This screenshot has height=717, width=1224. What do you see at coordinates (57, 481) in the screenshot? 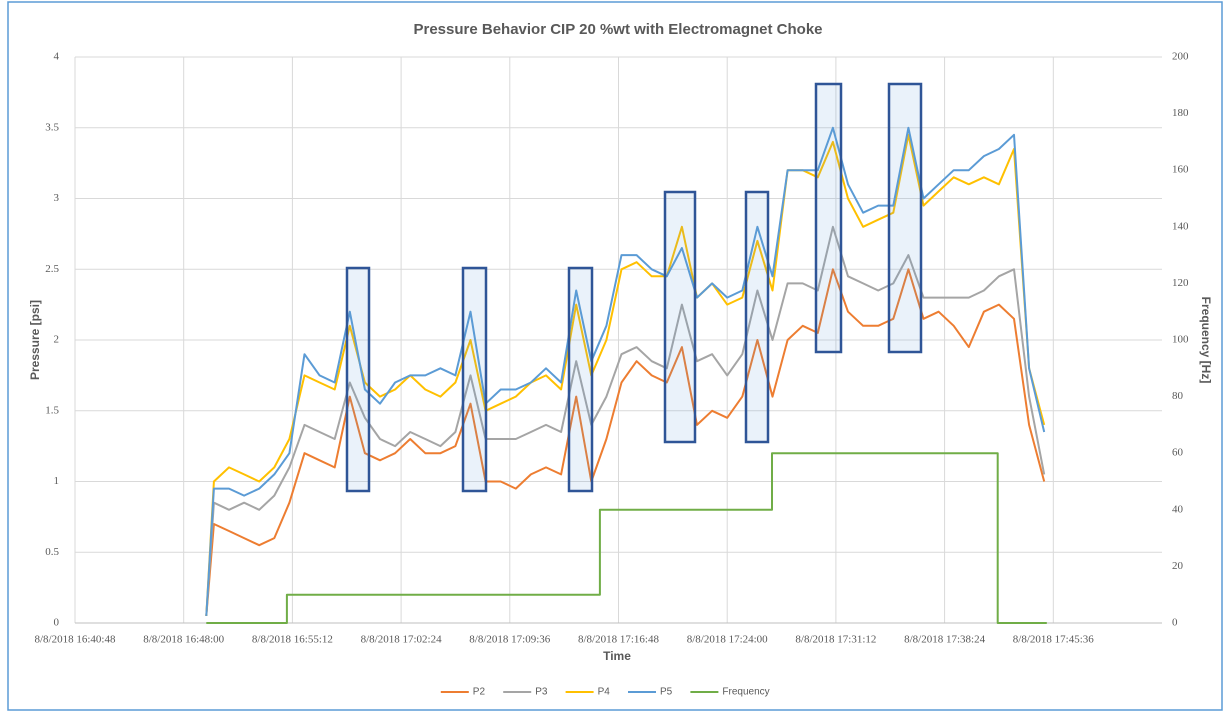
I see `y-tick-label: 1` at bounding box center [57, 481].